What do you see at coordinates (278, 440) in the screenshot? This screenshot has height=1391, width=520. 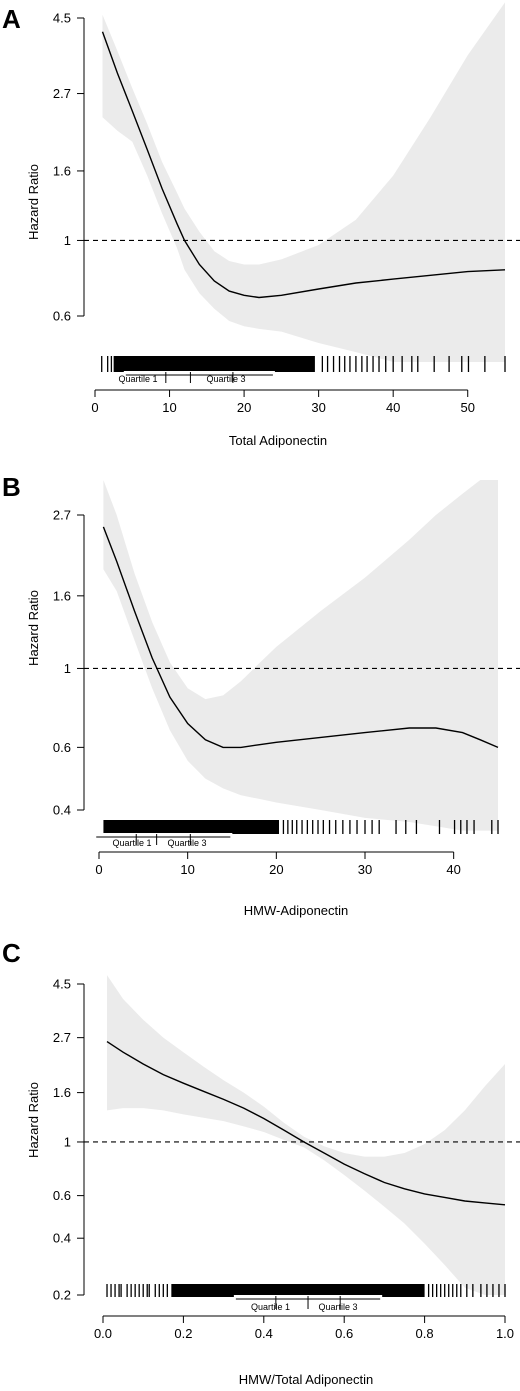 I see `x-axis-title: Total Adiponectin` at bounding box center [278, 440].